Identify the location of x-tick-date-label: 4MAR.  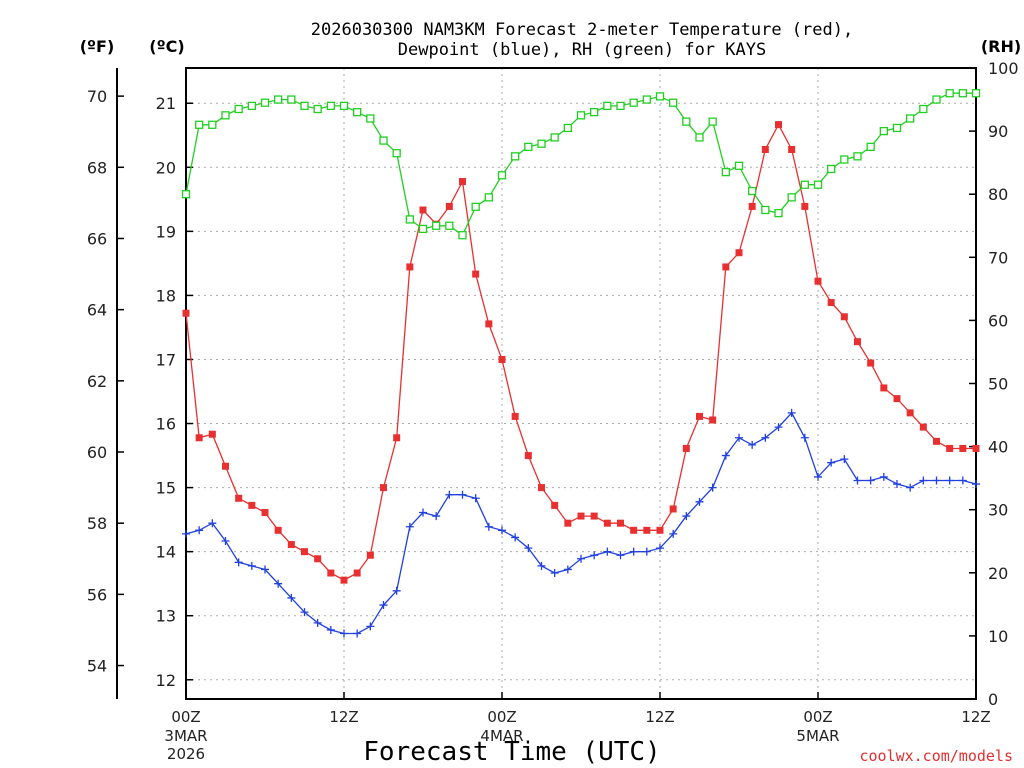
(501, 736).